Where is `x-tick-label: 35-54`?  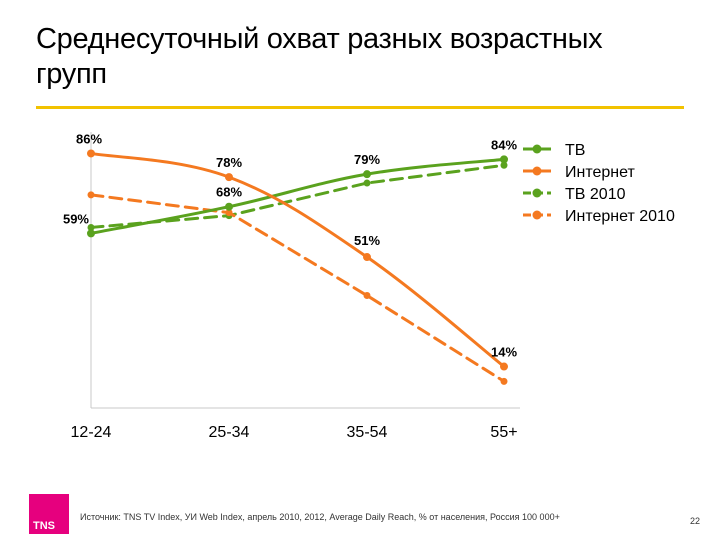 x-tick-label: 35-54 is located at coordinates (367, 432).